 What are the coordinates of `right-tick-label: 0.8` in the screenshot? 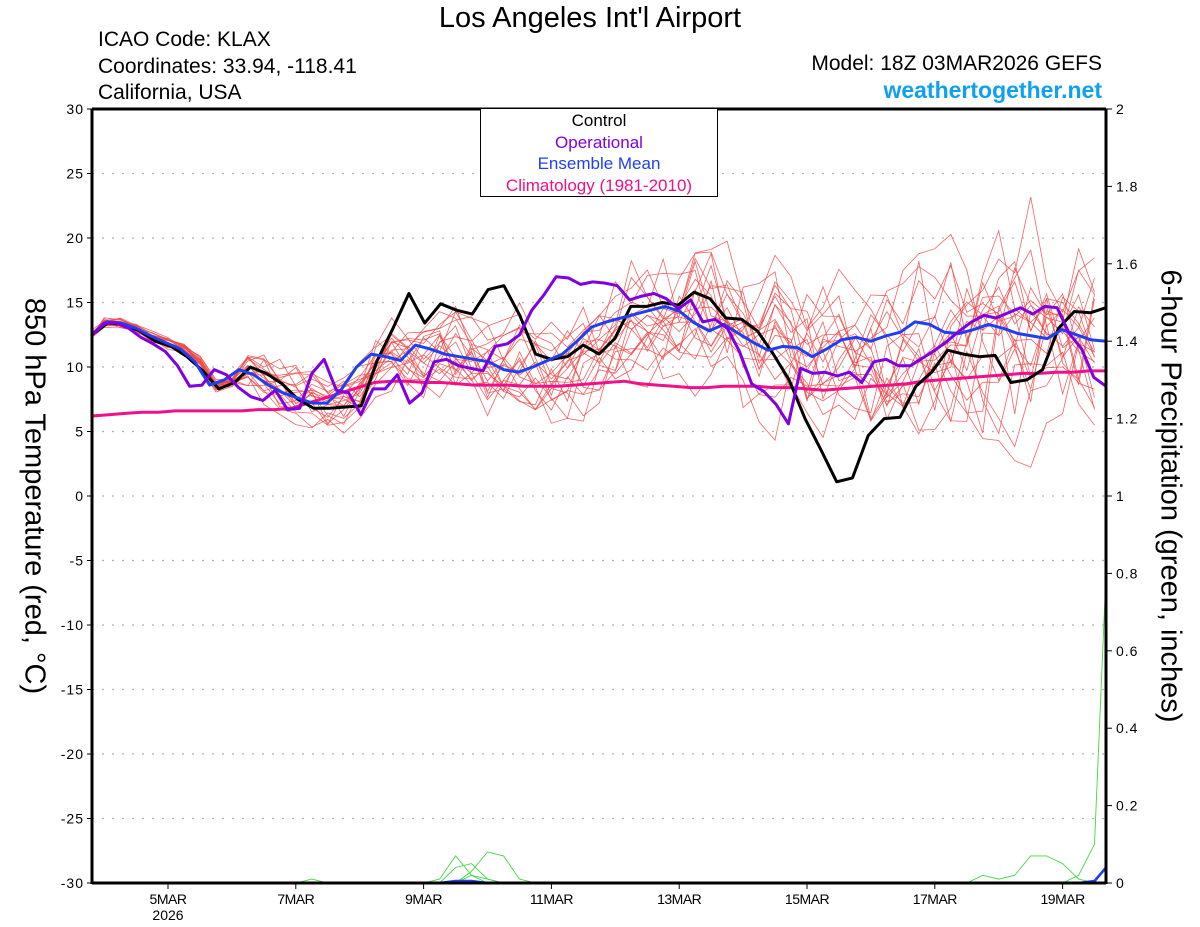 It's located at (1127, 573).